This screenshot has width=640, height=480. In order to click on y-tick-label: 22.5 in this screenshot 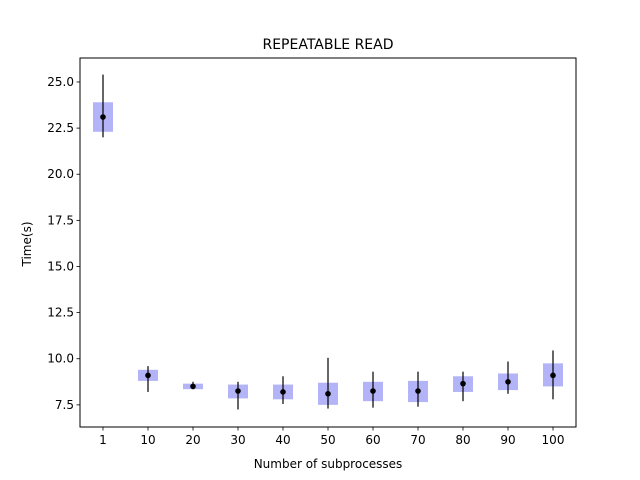, I will do `click(60, 128)`.